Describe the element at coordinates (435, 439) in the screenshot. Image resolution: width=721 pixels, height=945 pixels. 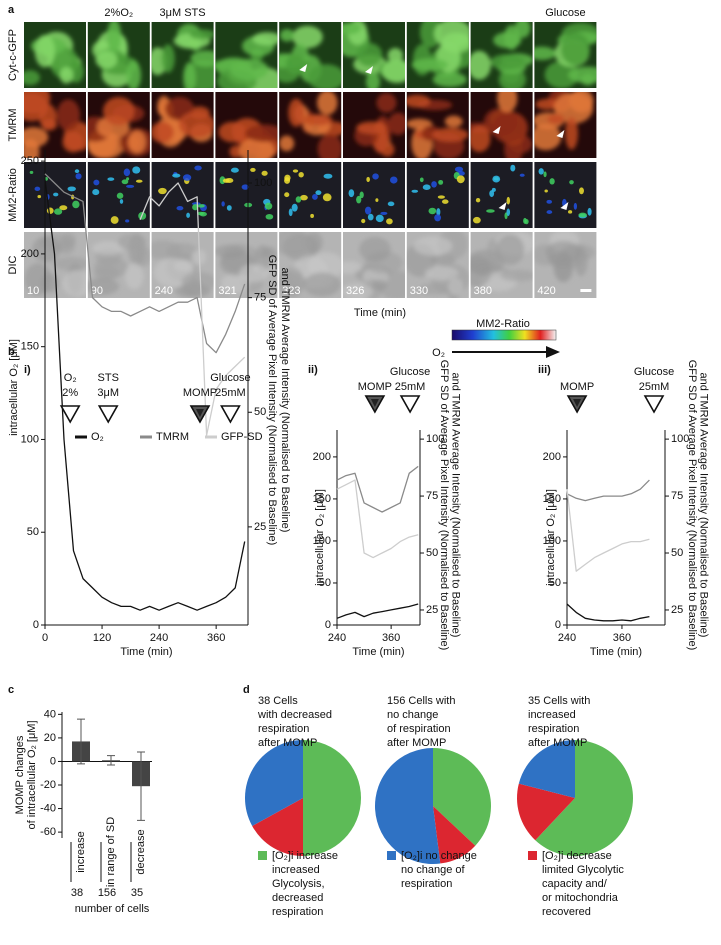
I see `y2-tick-label: 100` at that location.